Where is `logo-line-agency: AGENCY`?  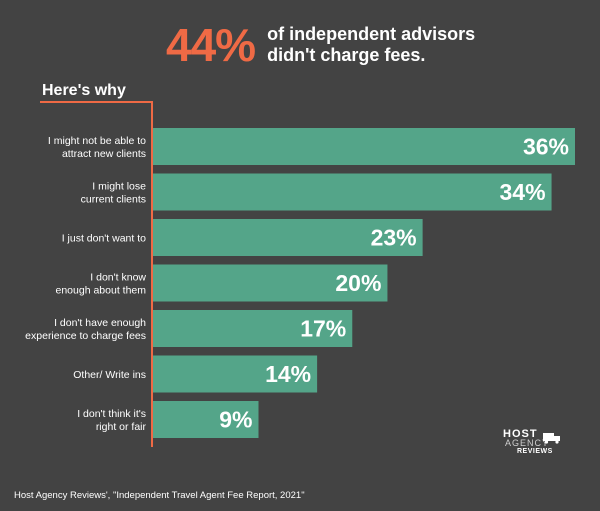
logo-line-agency: AGENCY is located at coordinates (527, 443).